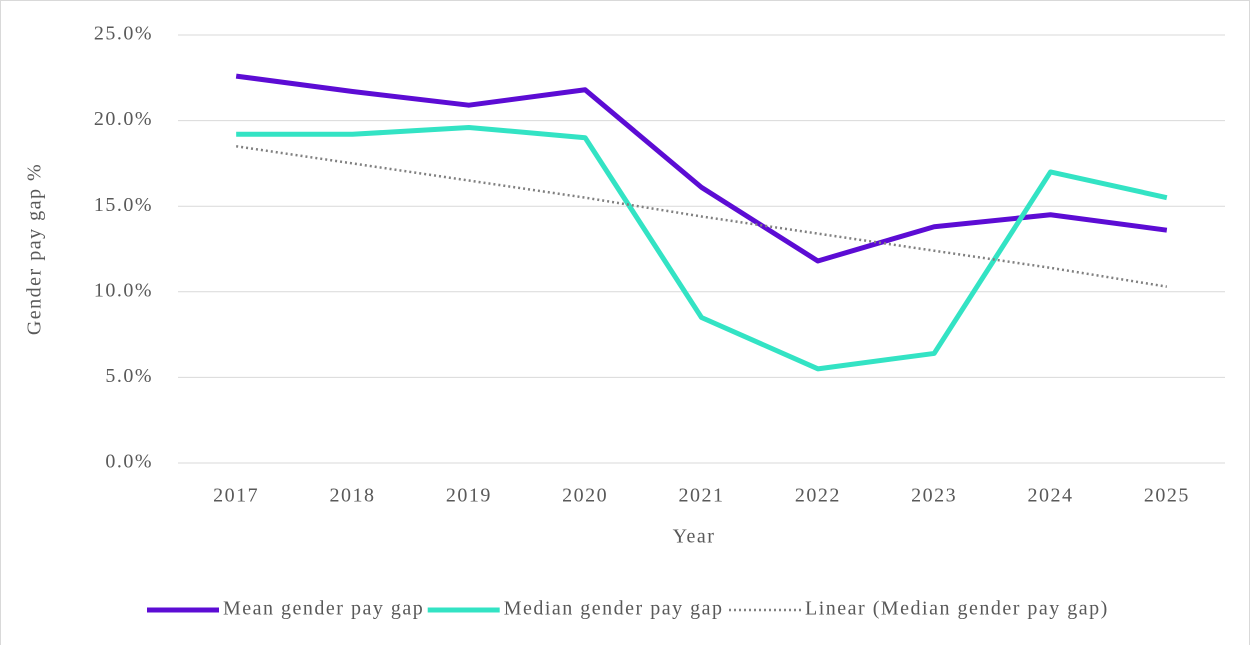 The image size is (1250, 645). Describe the element at coordinates (353, 496) in the screenshot. I see `x-tick-label: 2018` at that location.